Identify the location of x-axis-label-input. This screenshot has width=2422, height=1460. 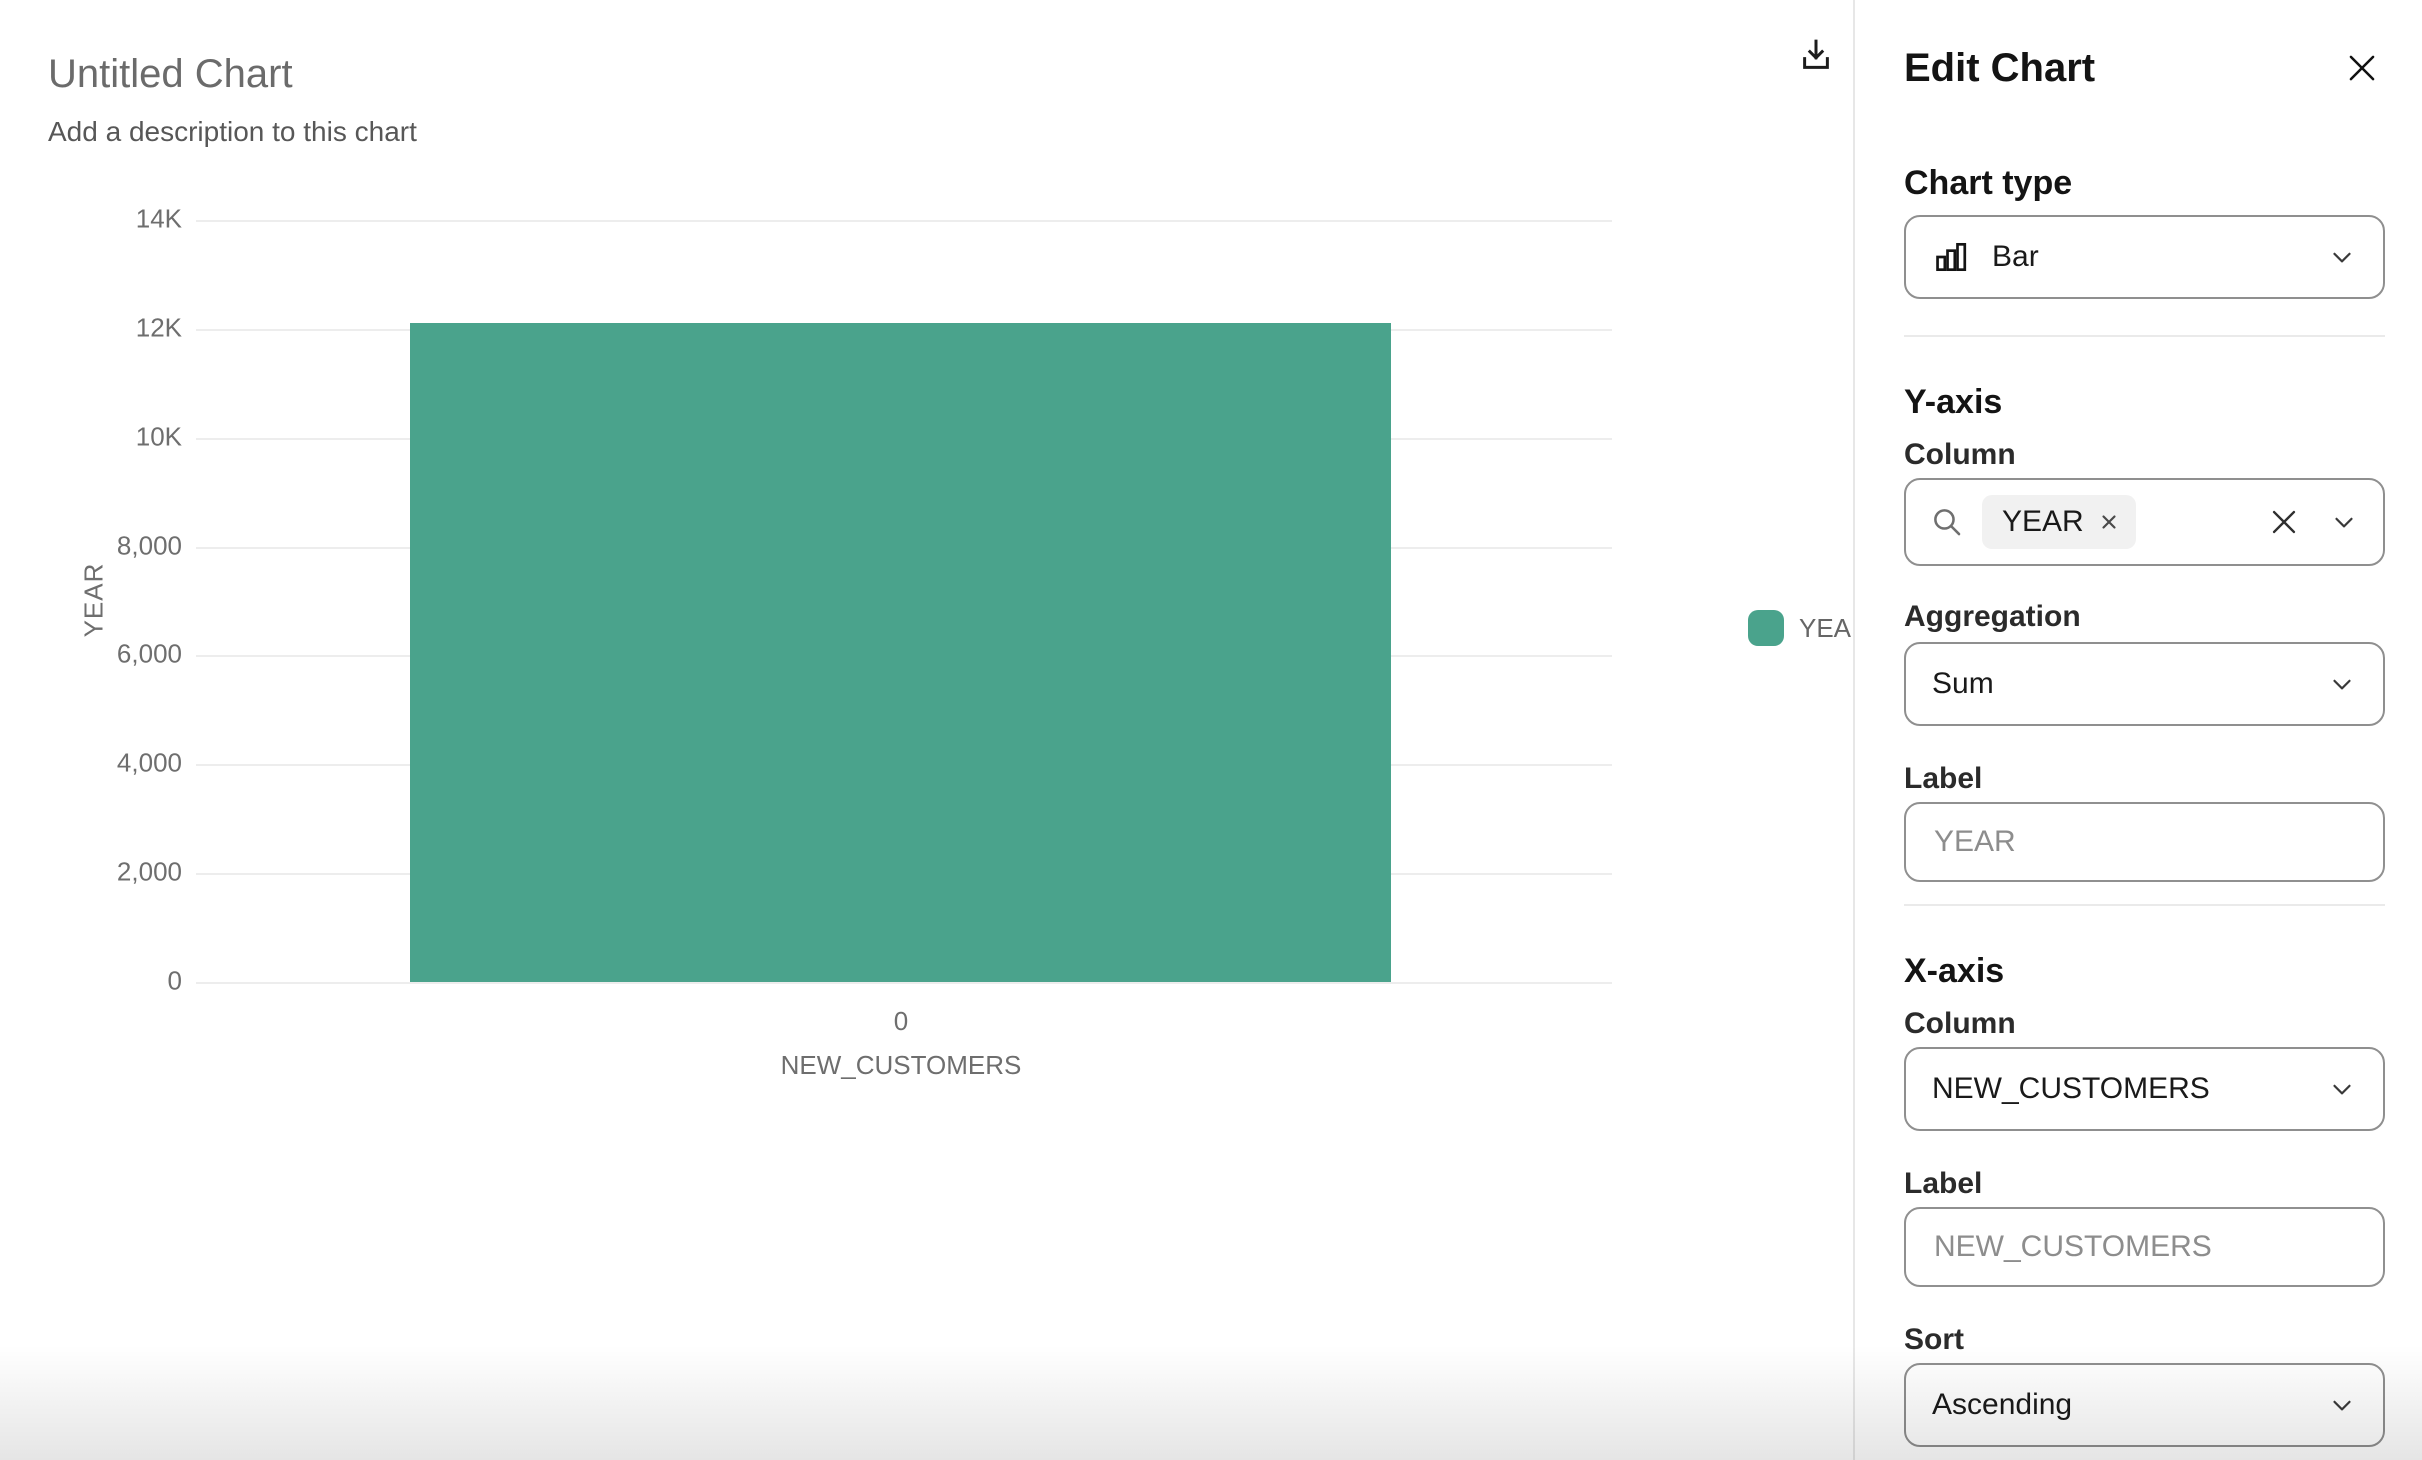
(2144, 1247).